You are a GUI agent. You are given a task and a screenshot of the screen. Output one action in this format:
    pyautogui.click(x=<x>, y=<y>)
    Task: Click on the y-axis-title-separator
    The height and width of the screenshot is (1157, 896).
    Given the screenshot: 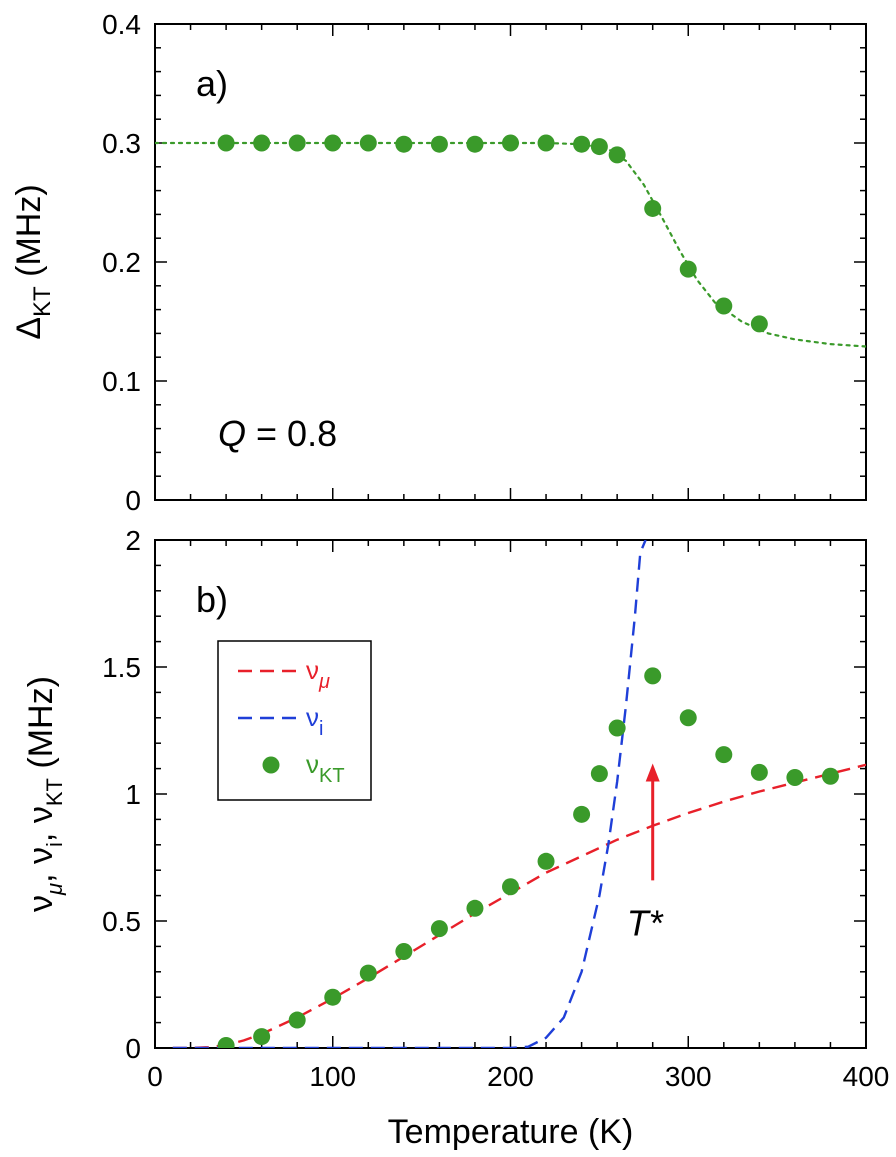 What is the action you would take?
    pyautogui.click(x=41, y=773)
    